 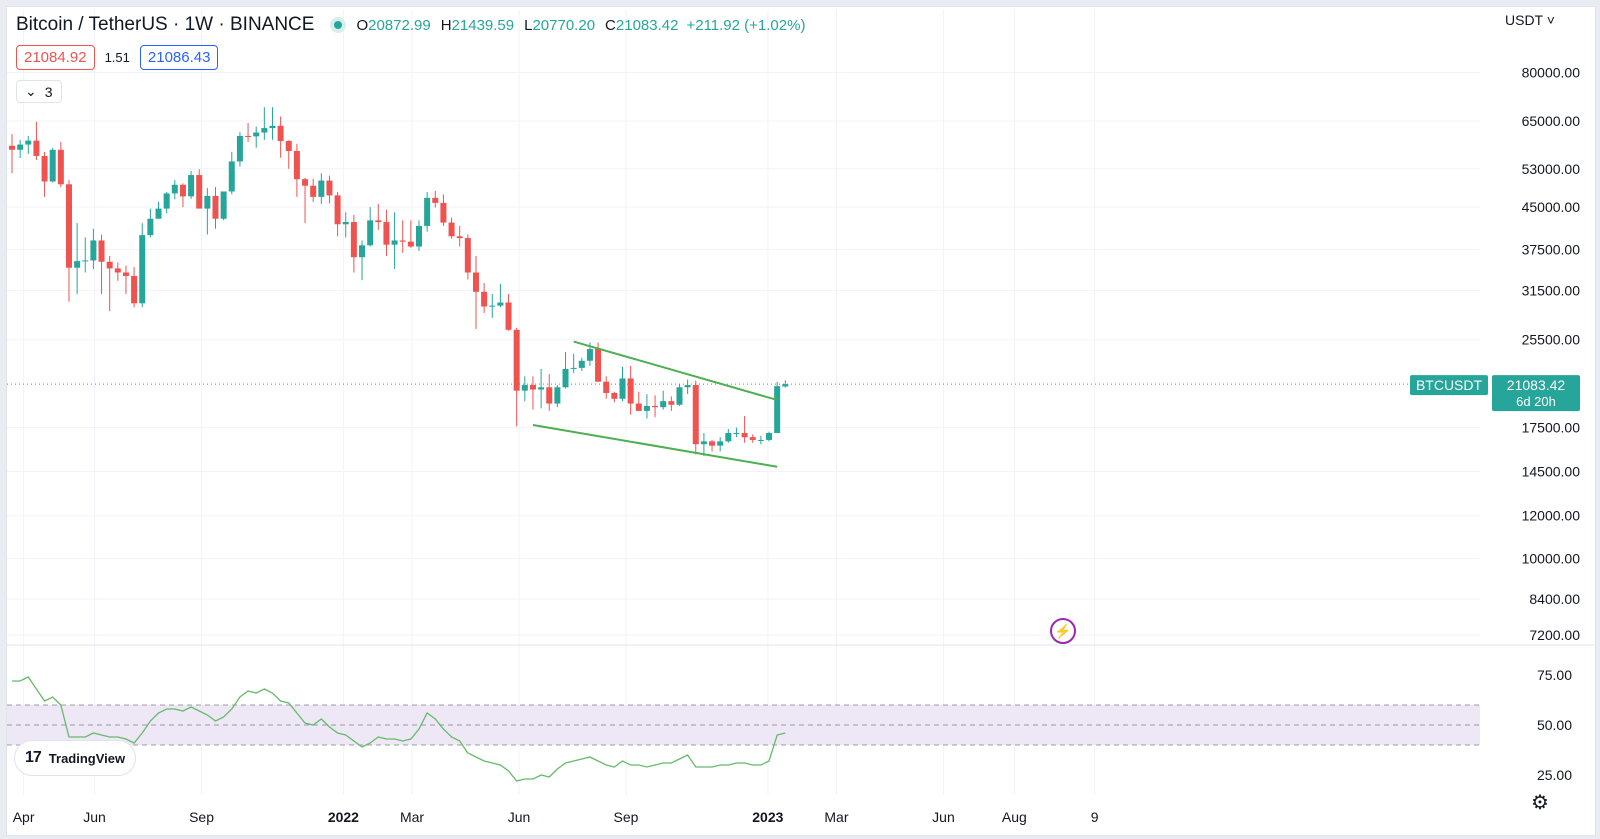 What do you see at coordinates (1530, 20) in the screenshot?
I see `currency-selector: USDT ˅` at bounding box center [1530, 20].